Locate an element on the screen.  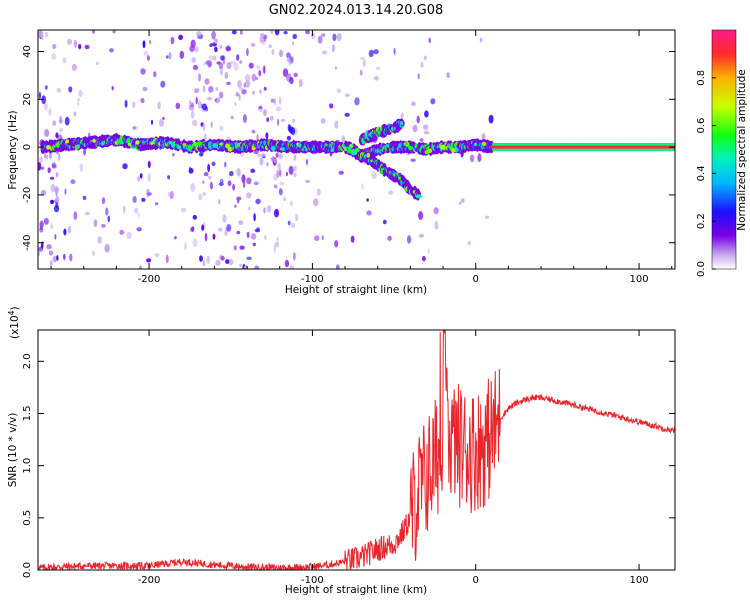
x-tick-label: -200 is located at coordinates (149, 279).